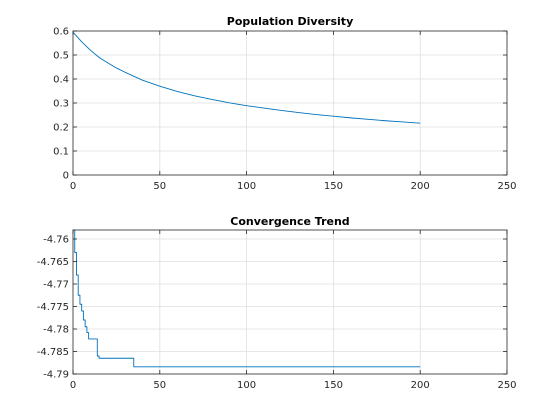 The width and height of the screenshot is (560, 420). What do you see at coordinates (56, 330) in the screenshot?
I see `y-tick-label: -4.78` at bounding box center [56, 330].